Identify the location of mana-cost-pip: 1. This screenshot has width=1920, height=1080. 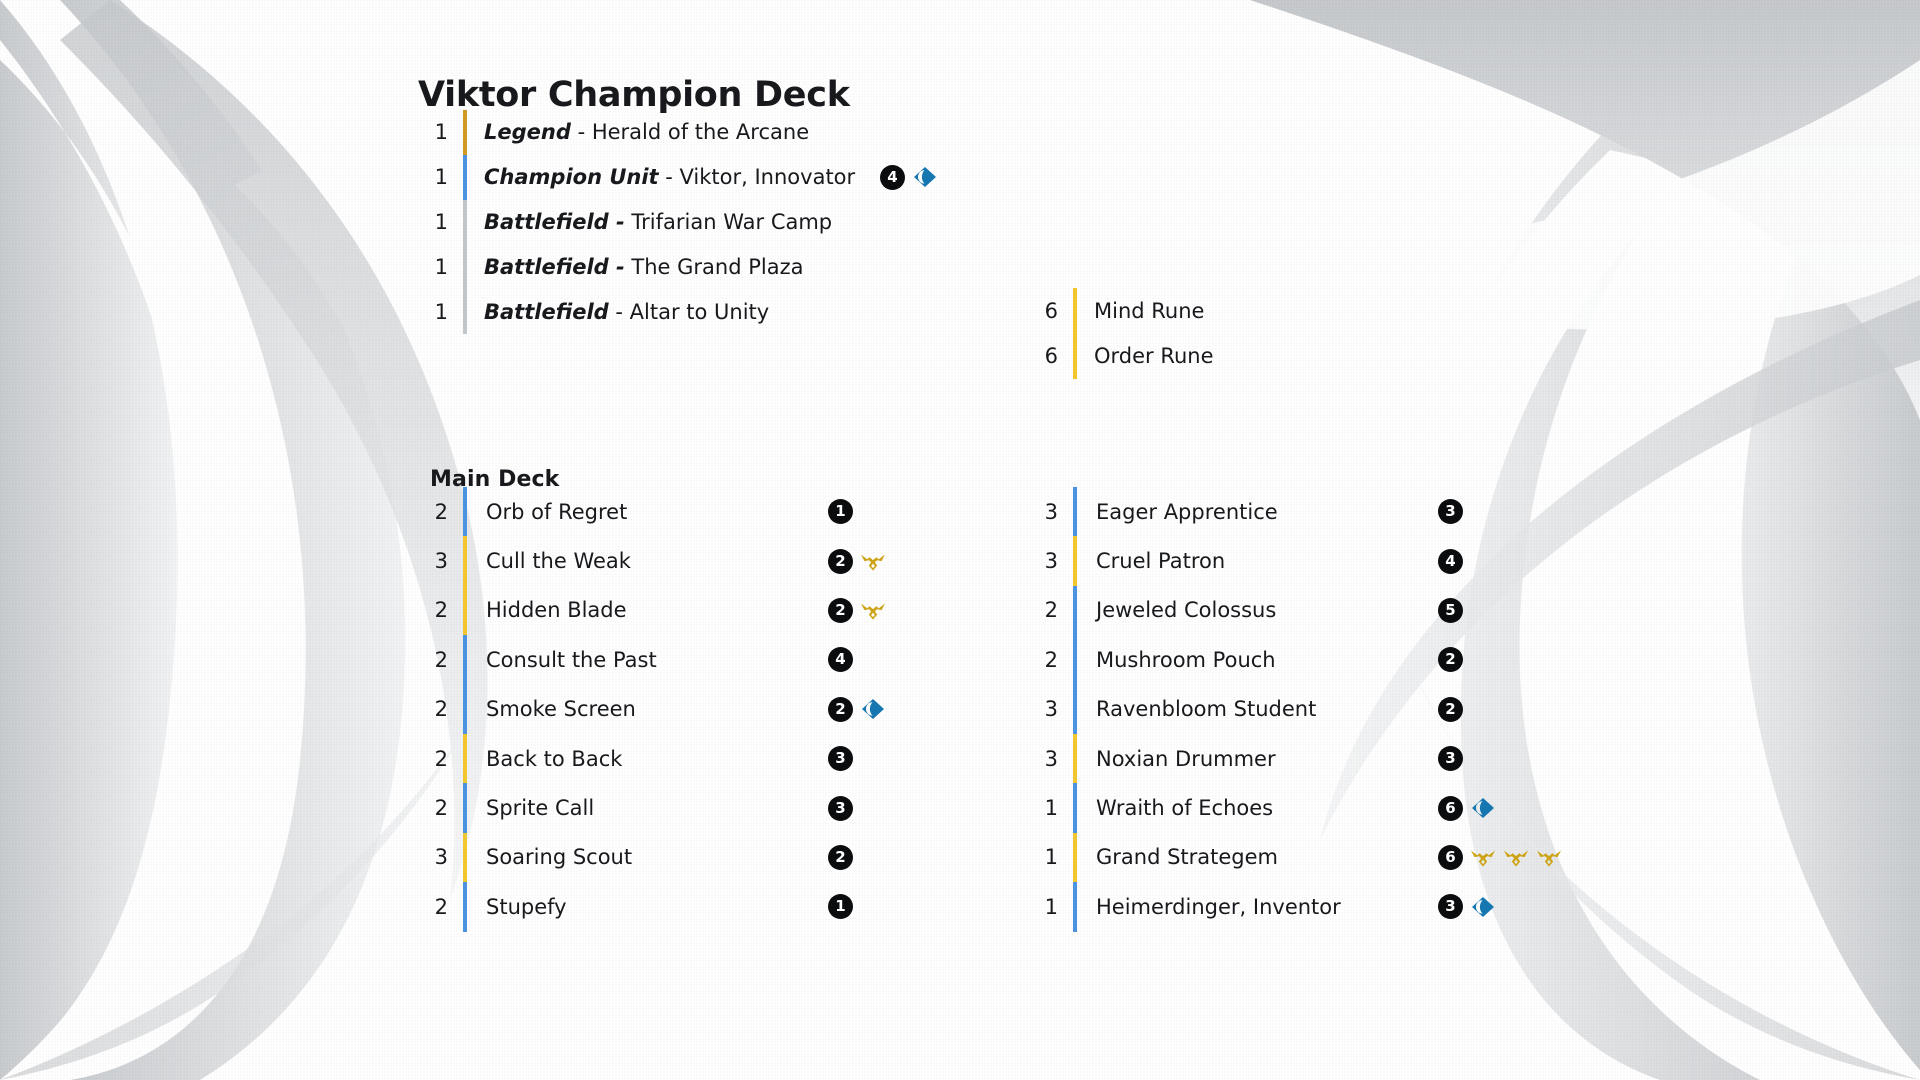
(840, 907).